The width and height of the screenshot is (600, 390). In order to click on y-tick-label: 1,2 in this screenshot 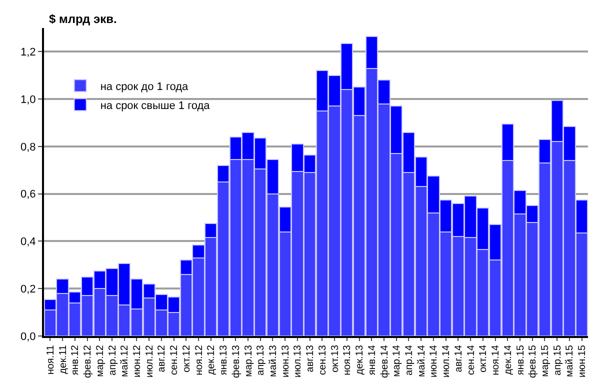, I will do `click(28, 52)`.